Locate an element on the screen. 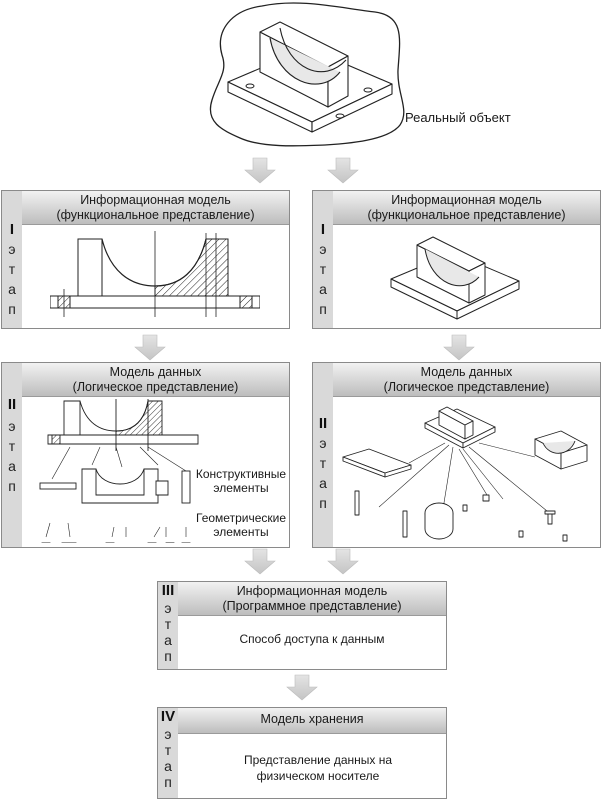  real-object-label: Реальный объект is located at coordinates (458, 117).